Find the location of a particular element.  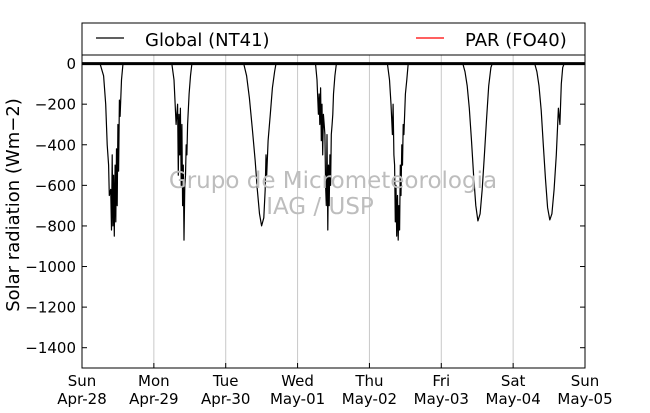

x-tick-date-4: May-02 is located at coordinates (369, 399).